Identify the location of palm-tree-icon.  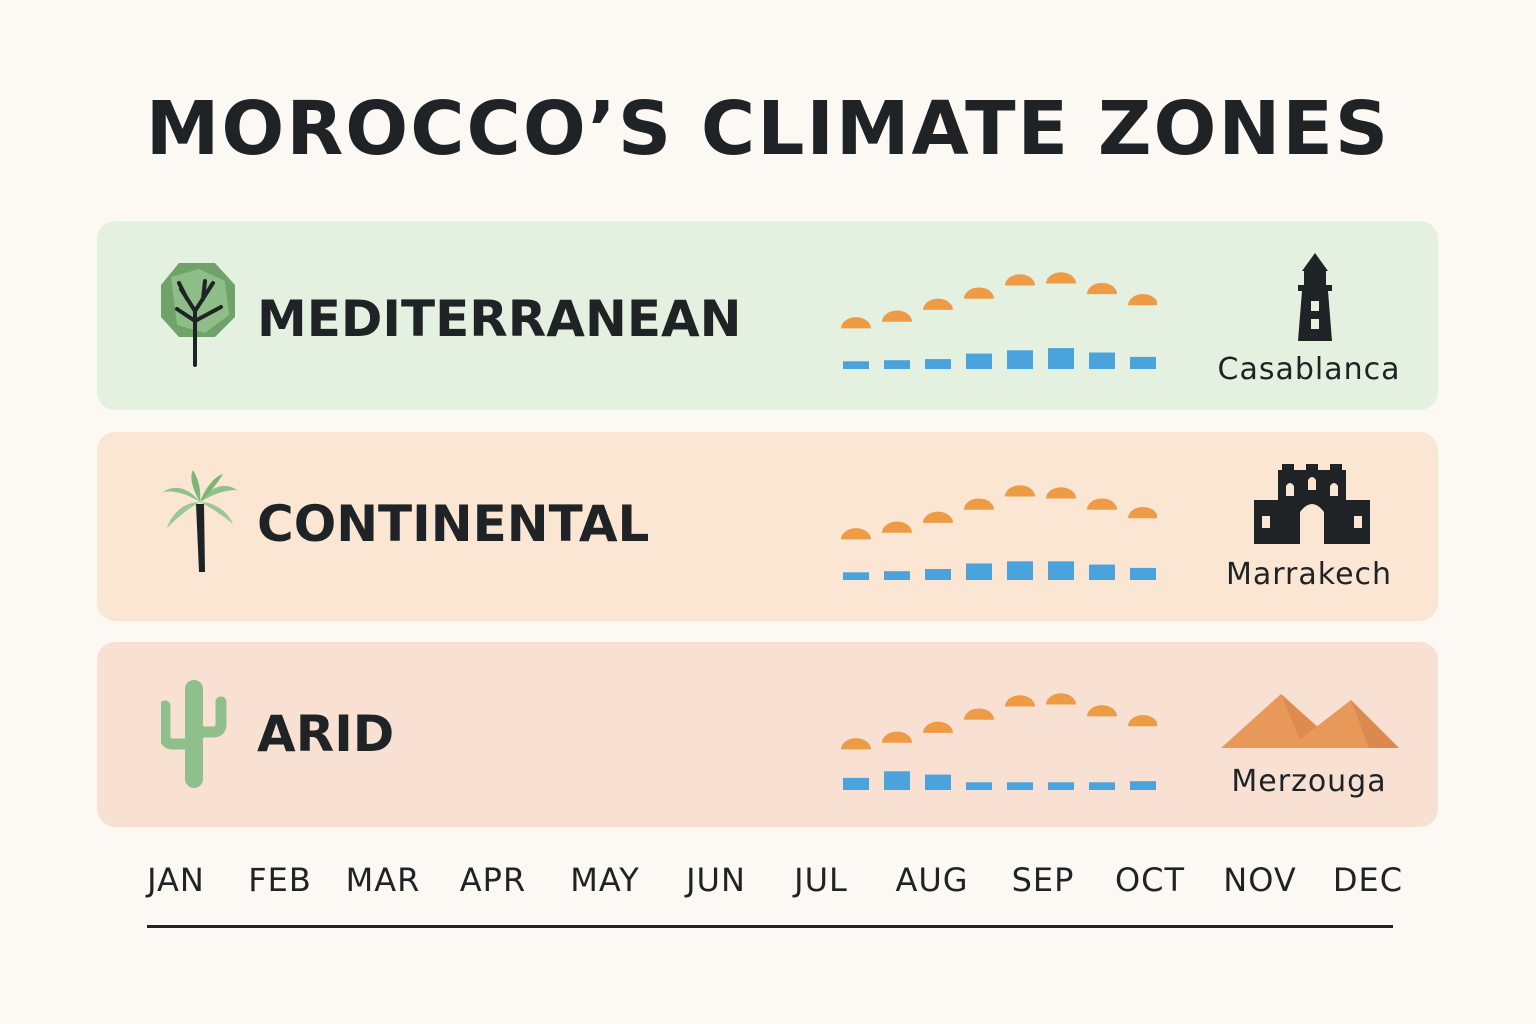
(200, 521).